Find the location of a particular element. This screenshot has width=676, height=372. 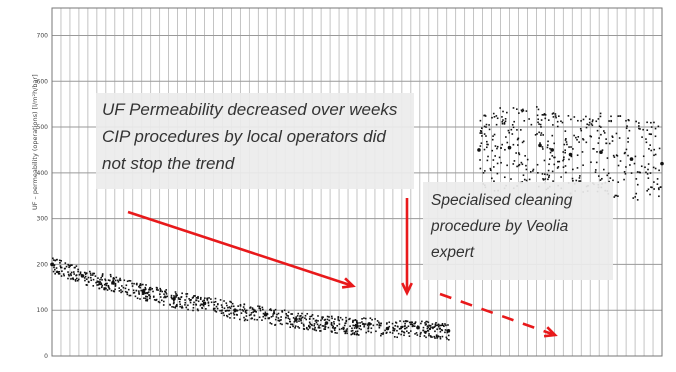

annotation-line: Specialised cleaning is located at coordinates (502, 200).